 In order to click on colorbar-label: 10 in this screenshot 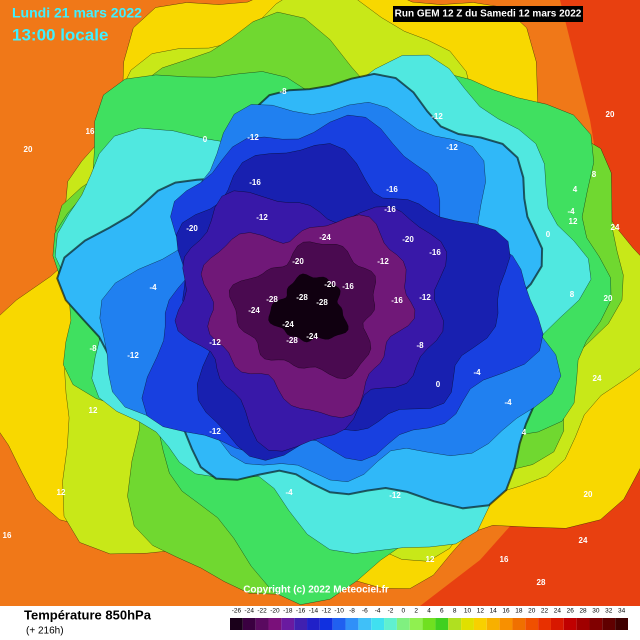, I will do `click(468, 611)`.